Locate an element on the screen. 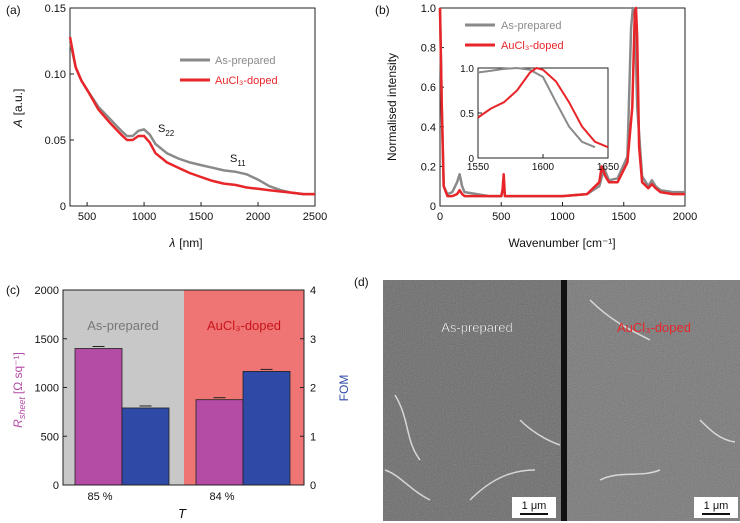 The height and width of the screenshot is (523, 740). x-tick-label: 1600 is located at coordinates (543, 167).